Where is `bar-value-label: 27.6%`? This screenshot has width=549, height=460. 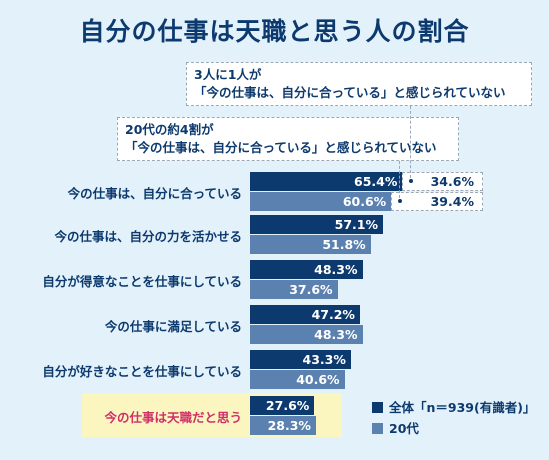 bar-value-label: 27.6% is located at coordinates (287, 405).